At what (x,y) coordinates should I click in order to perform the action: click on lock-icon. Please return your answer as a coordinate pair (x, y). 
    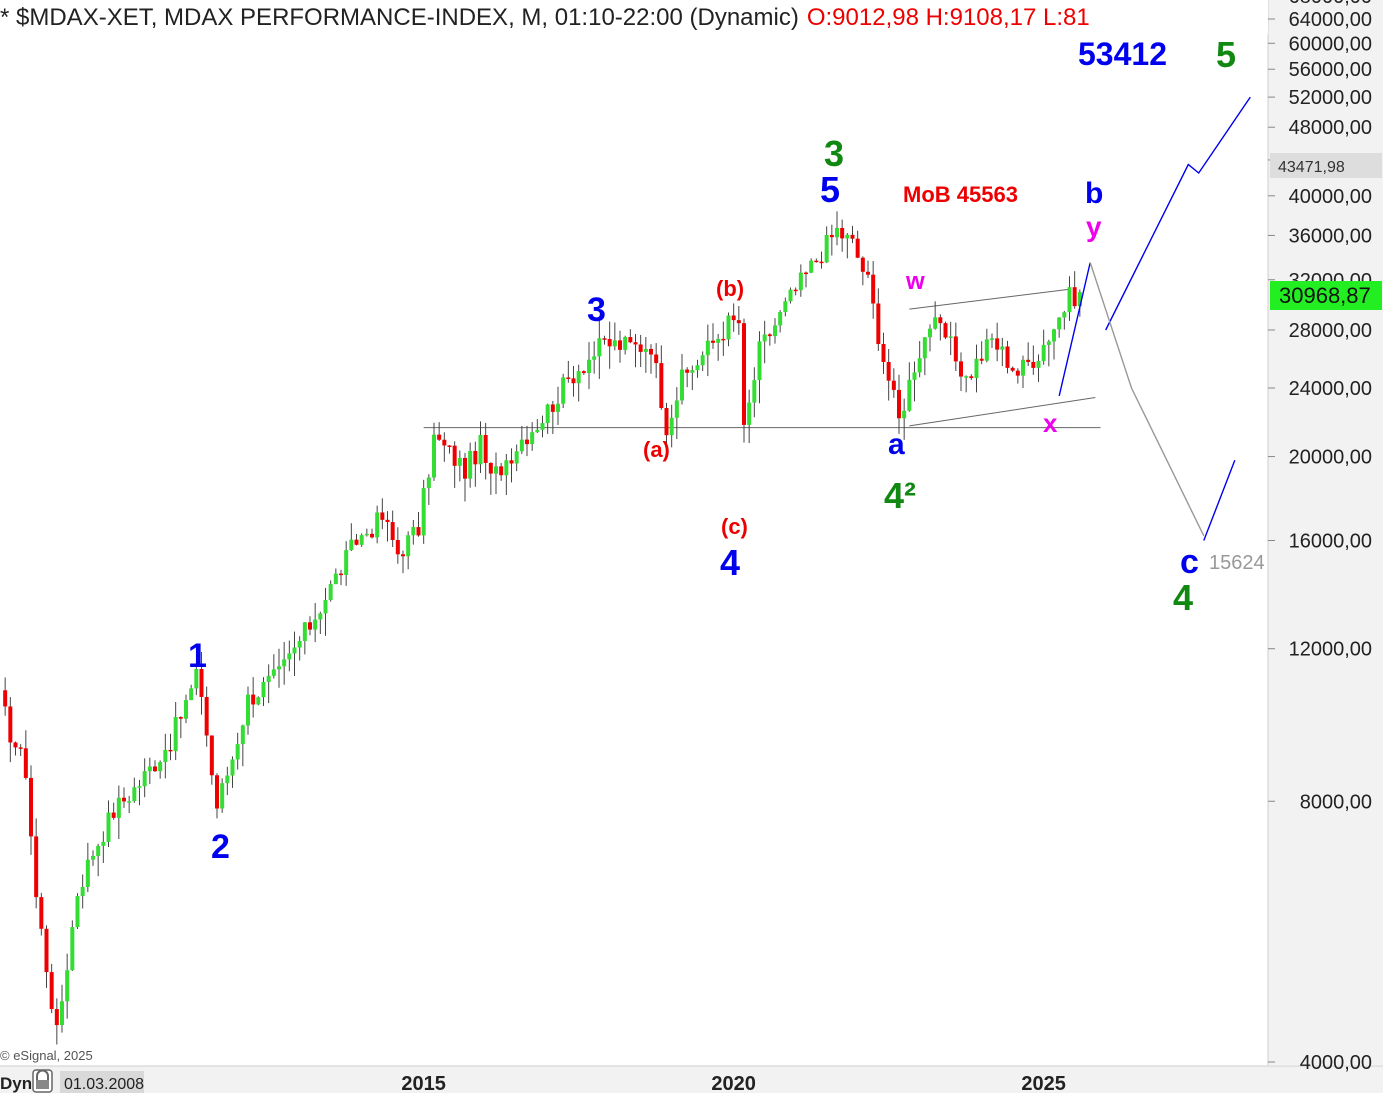
    Looking at the image, I should click on (42, 1081).